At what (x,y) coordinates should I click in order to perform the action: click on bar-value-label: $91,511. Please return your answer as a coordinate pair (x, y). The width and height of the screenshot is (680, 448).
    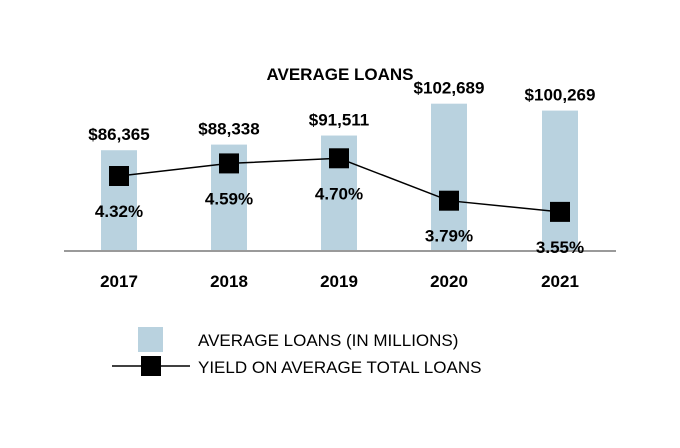
    Looking at the image, I should click on (339, 120).